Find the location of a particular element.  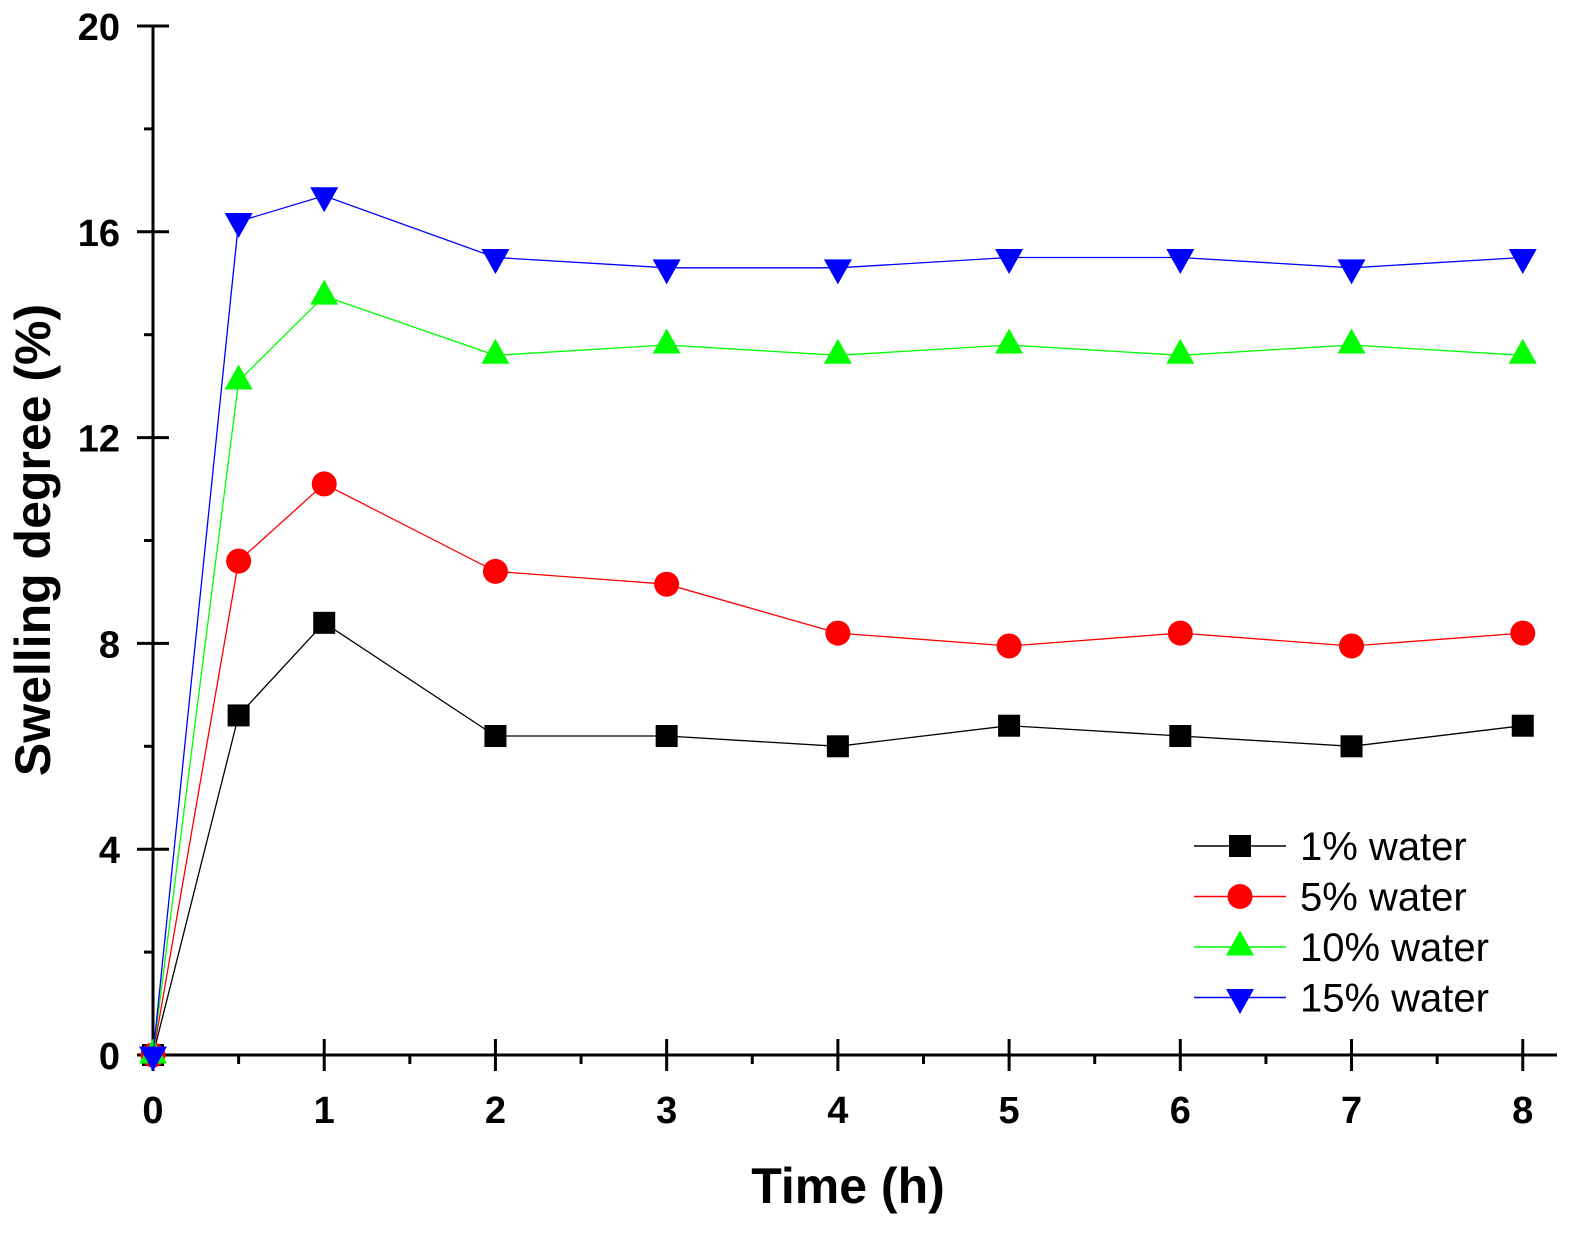

x-axis-title: Time (h) is located at coordinates (848, 1186).